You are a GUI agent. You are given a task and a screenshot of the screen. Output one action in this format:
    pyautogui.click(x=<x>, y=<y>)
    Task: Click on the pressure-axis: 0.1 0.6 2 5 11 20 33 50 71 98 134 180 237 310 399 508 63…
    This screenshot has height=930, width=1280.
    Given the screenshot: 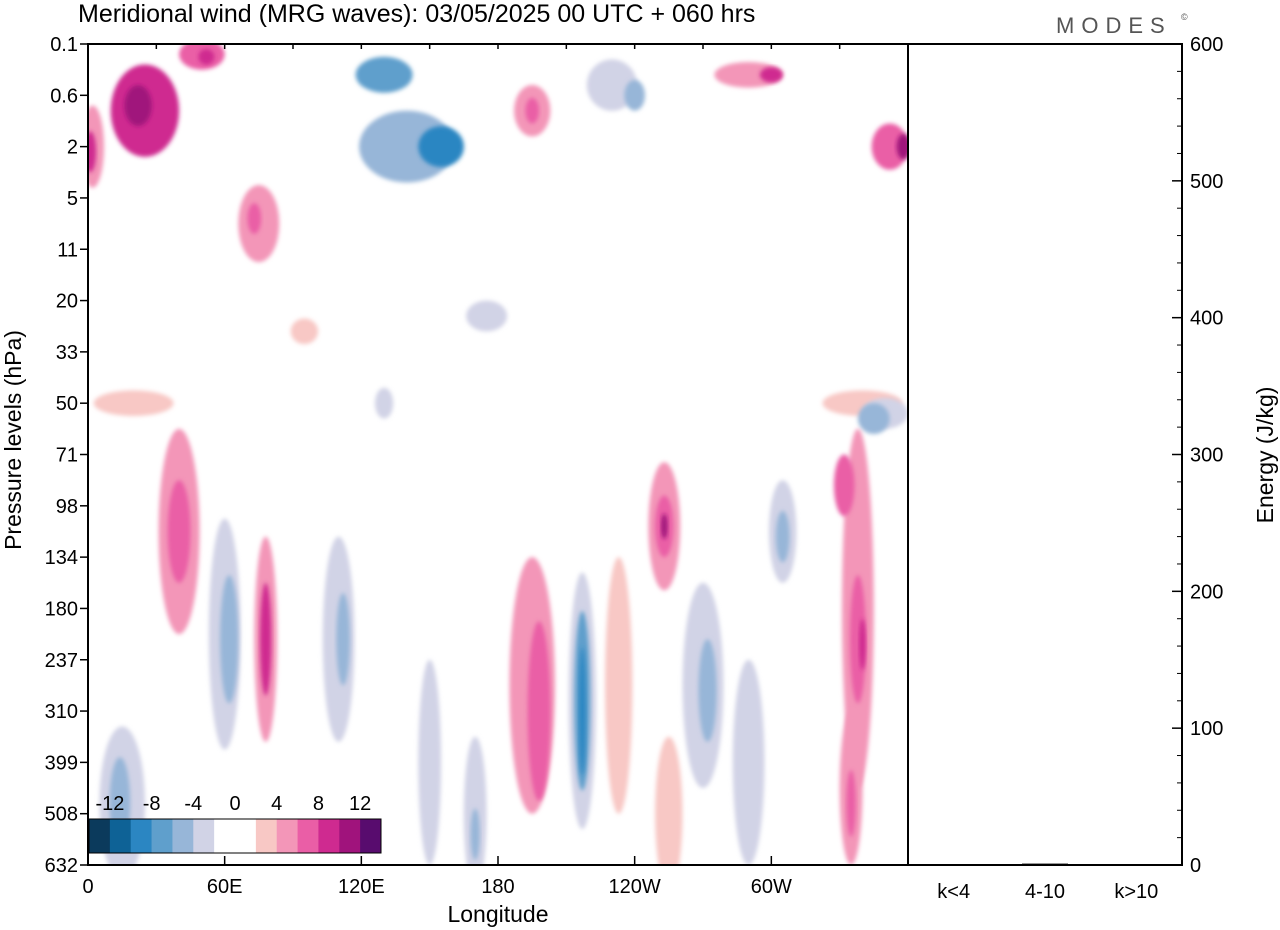 What is the action you would take?
    pyautogui.click(x=66, y=455)
    